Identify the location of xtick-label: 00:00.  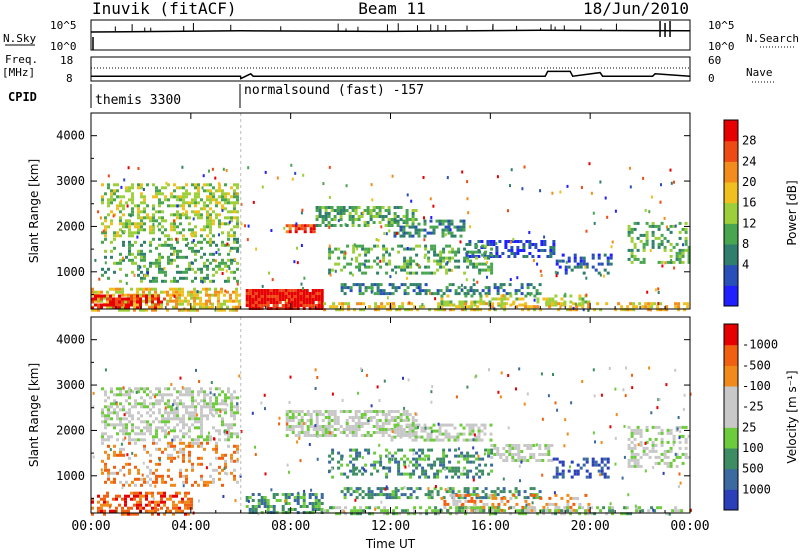
(689, 526).